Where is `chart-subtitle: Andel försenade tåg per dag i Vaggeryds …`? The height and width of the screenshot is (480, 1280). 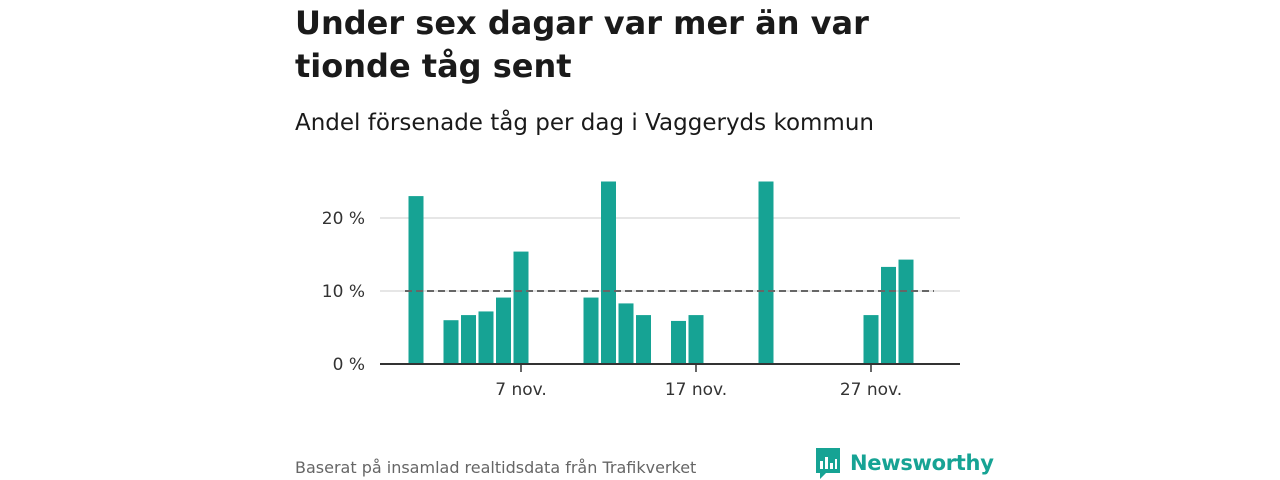 chart-subtitle: Andel försenade tåg per dag i Vaggeryds … is located at coordinates (584, 123).